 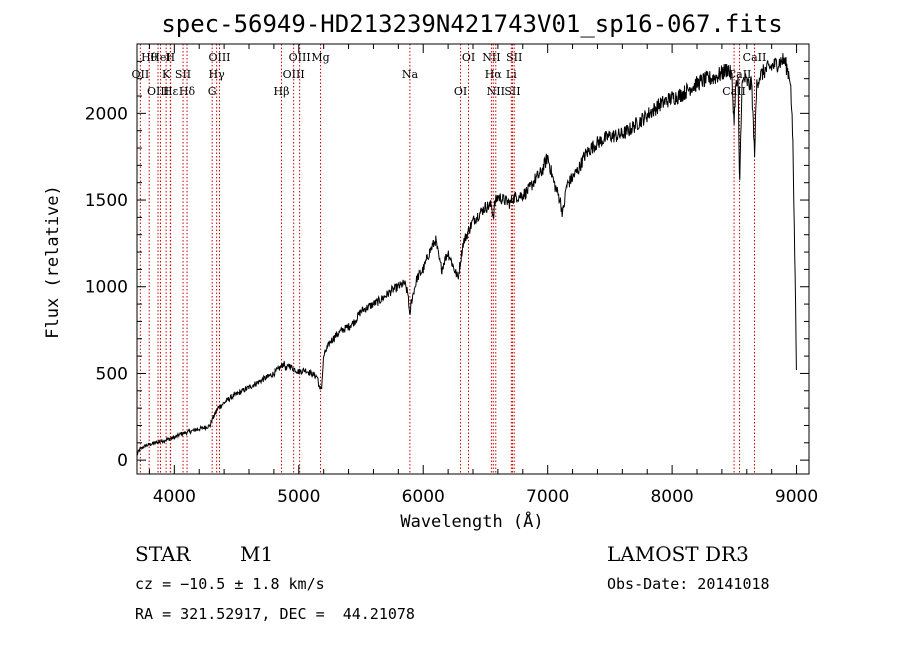 I want to click on y-axis-label: Flux (relative), so click(x=53, y=262).